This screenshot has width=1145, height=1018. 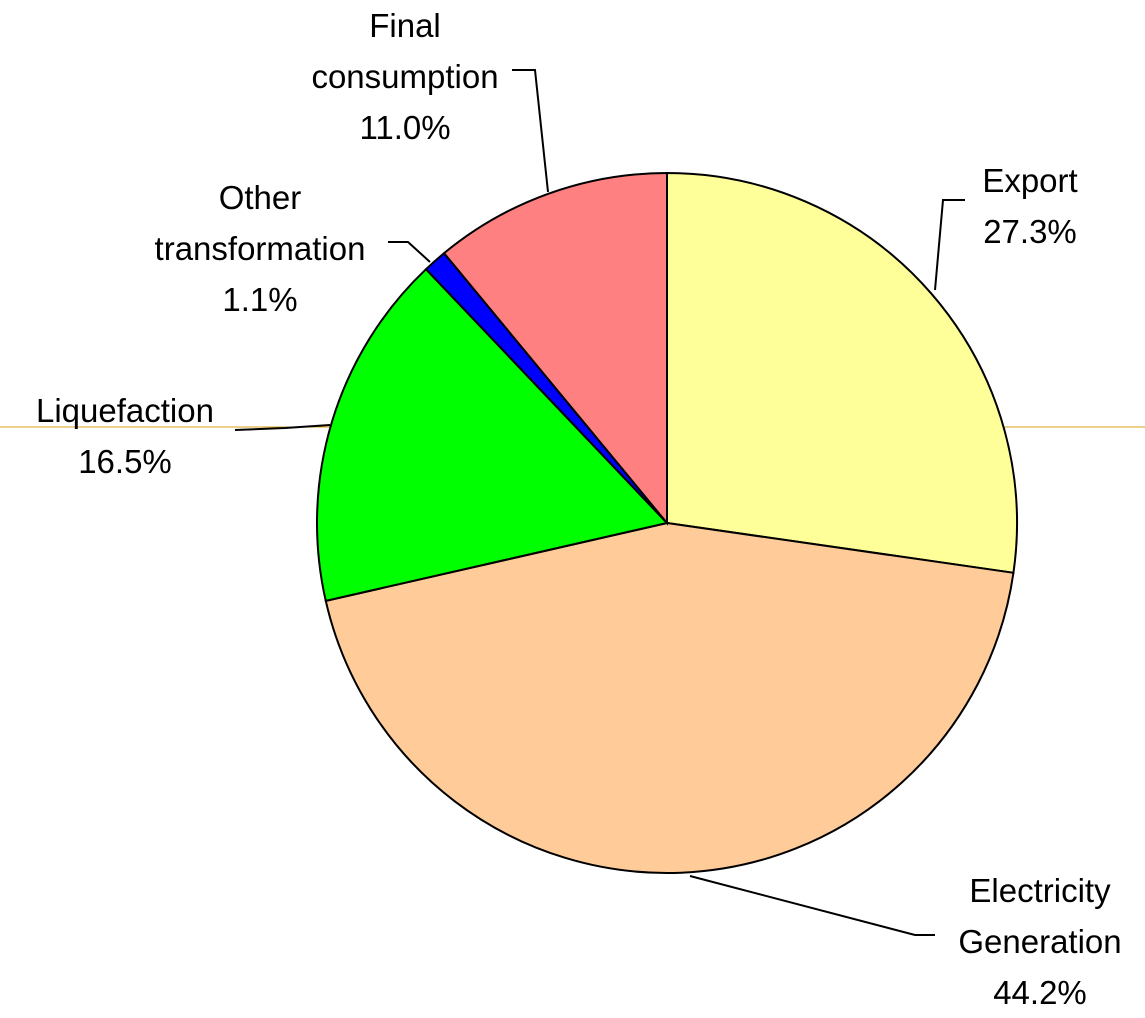 What do you see at coordinates (405, 51) in the screenshot?
I see `category-label: Final consumption` at bounding box center [405, 51].